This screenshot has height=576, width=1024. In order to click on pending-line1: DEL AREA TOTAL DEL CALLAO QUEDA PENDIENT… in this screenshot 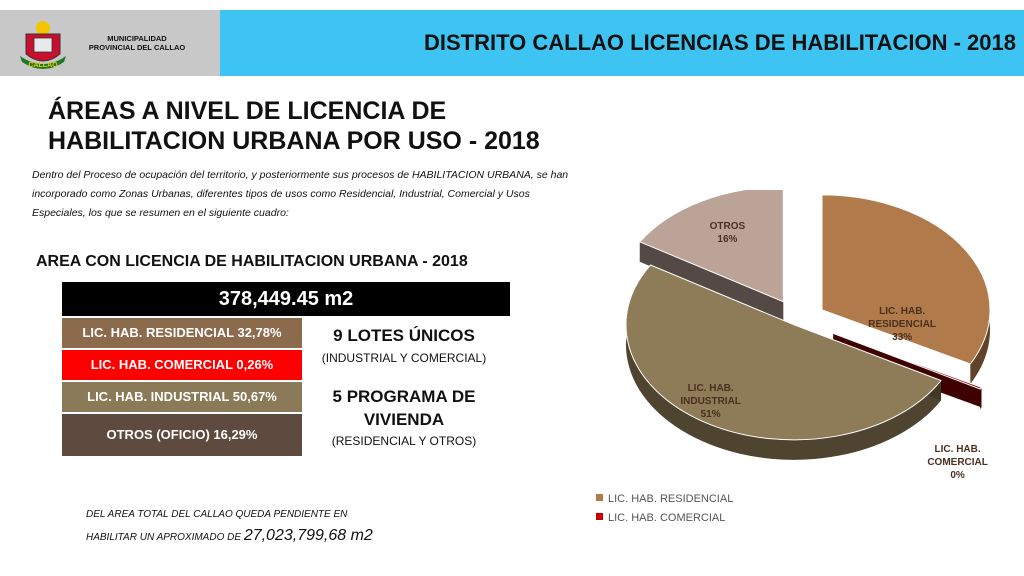, I will do `click(217, 514)`.